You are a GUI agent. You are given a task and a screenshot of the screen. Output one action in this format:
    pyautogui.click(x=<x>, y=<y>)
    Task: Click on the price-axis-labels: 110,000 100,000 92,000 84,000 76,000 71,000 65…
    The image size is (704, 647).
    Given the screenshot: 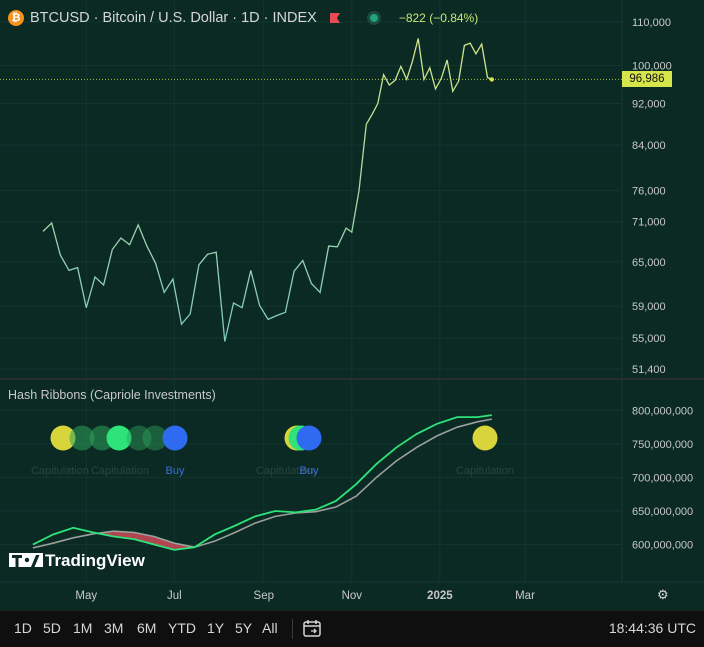 What is the action you would take?
    pyautogui.click(x=652, y=196)
    